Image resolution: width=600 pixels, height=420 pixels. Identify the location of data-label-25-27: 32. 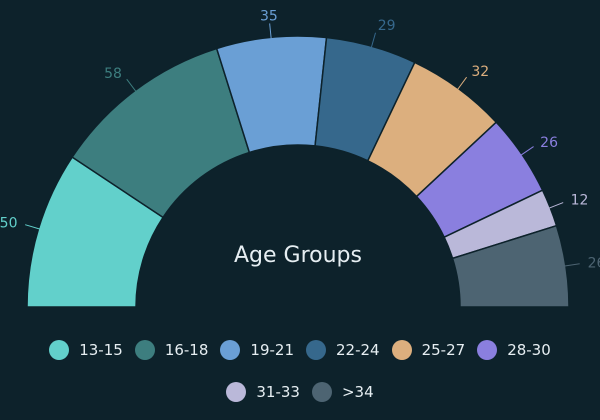
(480, 72).